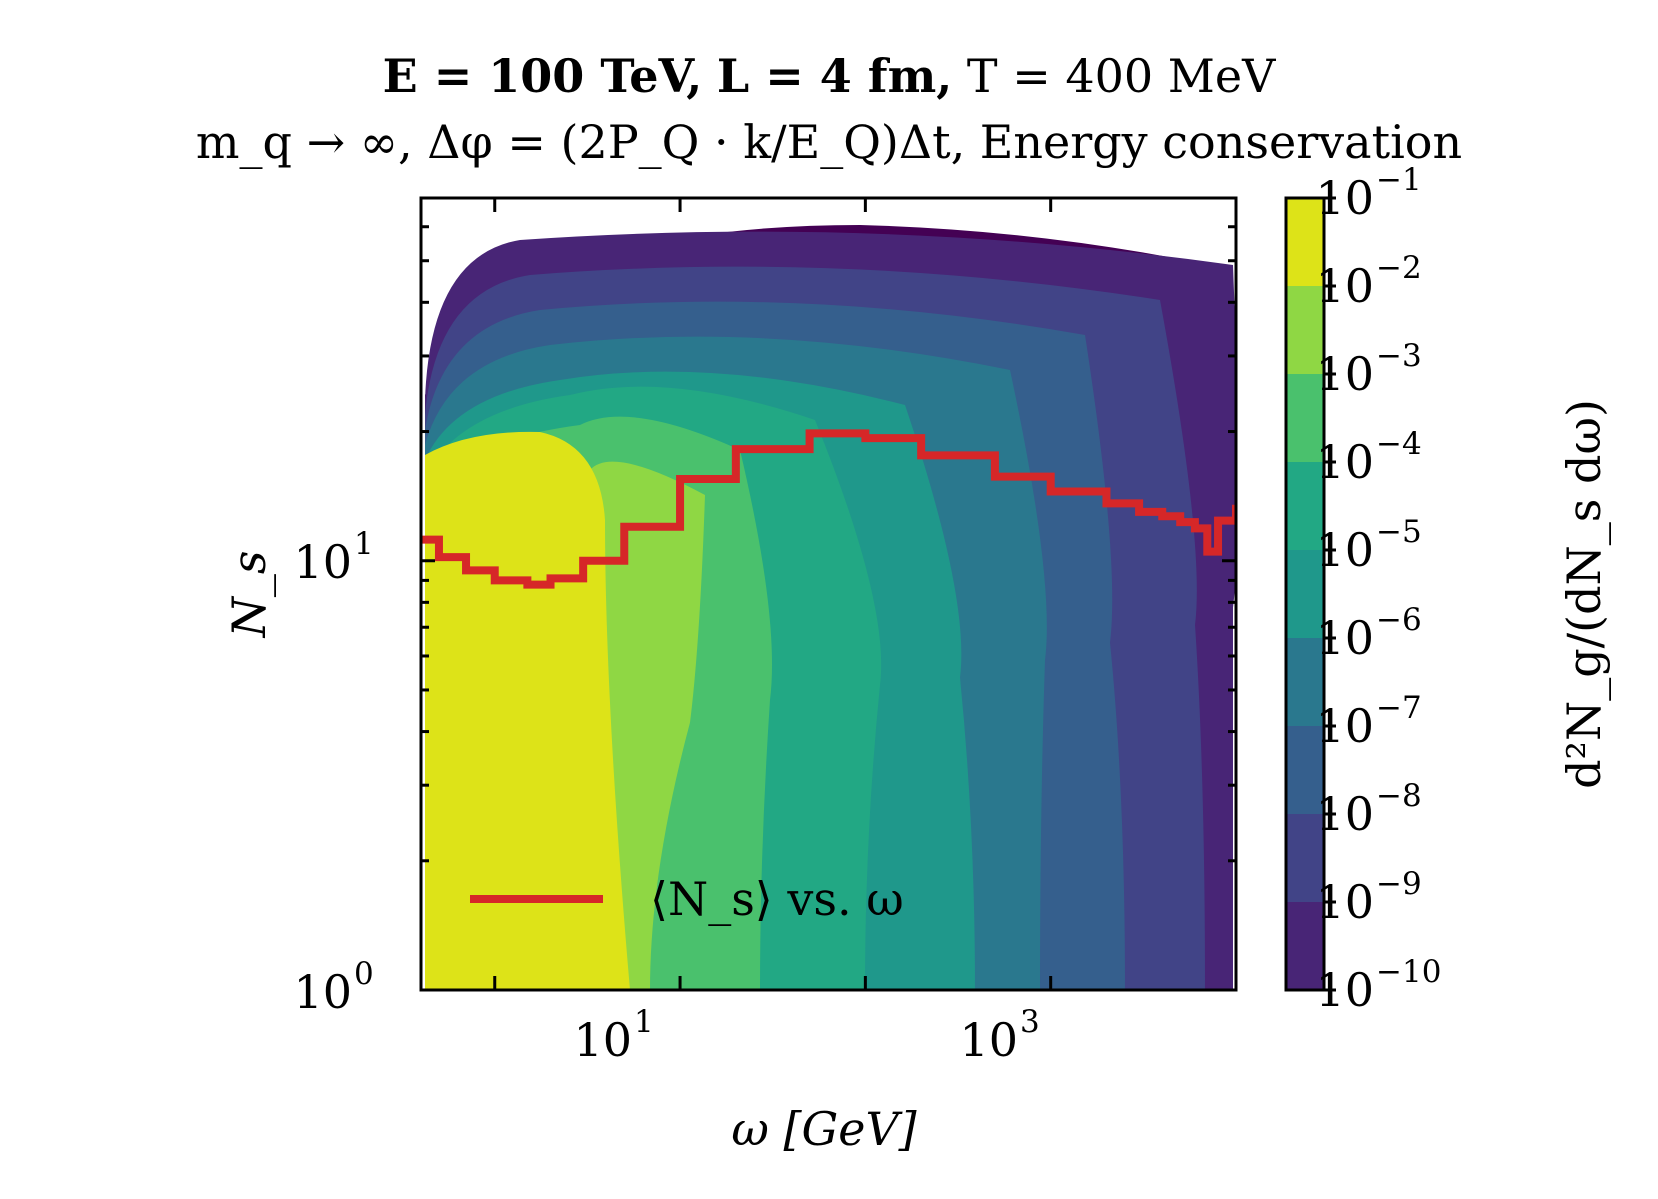 This screenshot has width=1658, height=1199. I want to click on x-axis: 10 1 10 3 ω [GeV], so click(806, 1080).